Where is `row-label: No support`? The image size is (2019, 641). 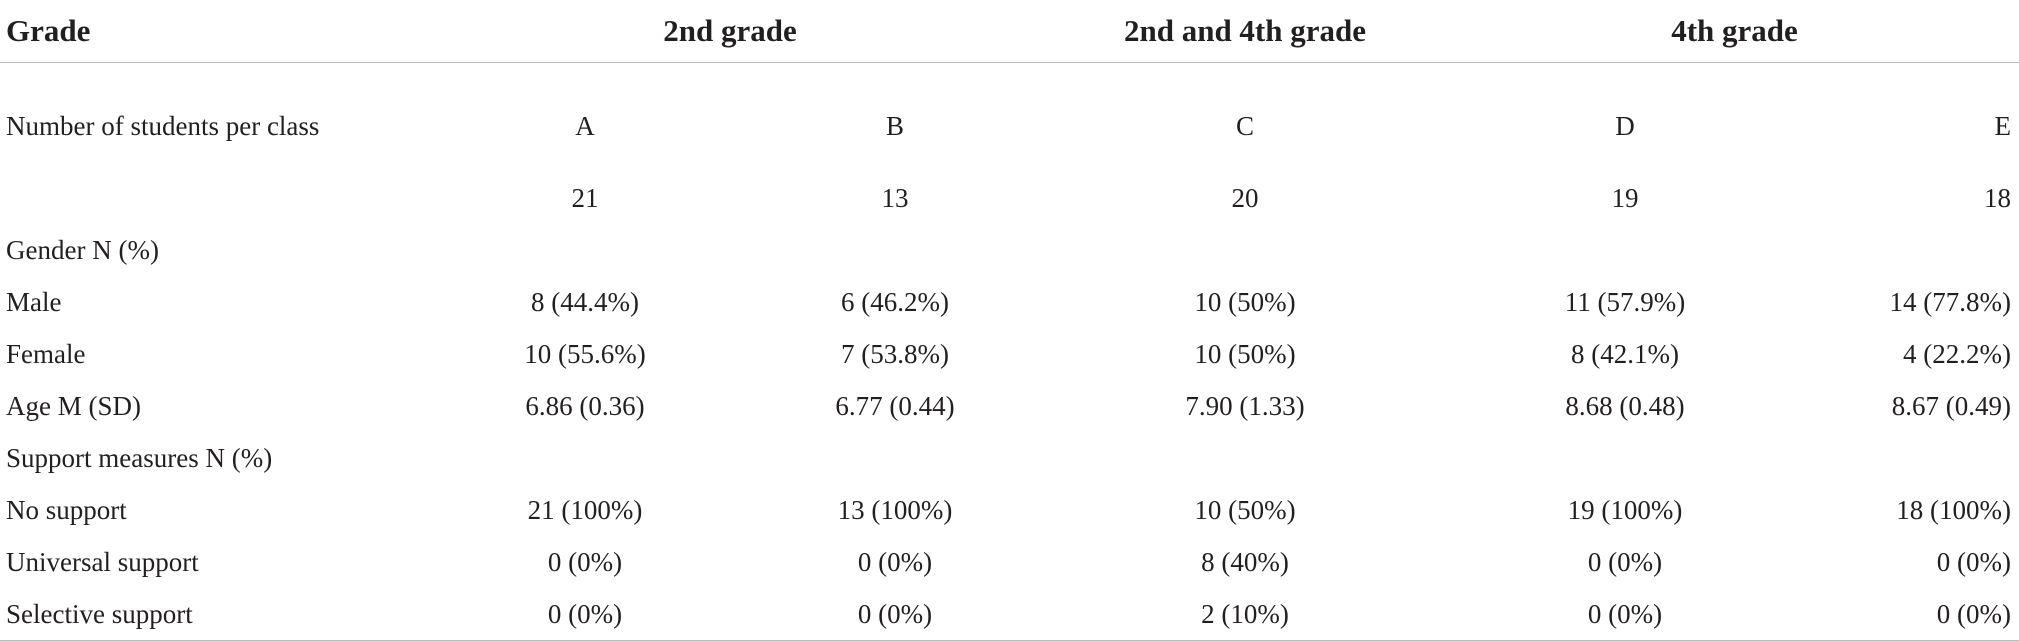
row-label: No support is located at coordinates (66, 509).